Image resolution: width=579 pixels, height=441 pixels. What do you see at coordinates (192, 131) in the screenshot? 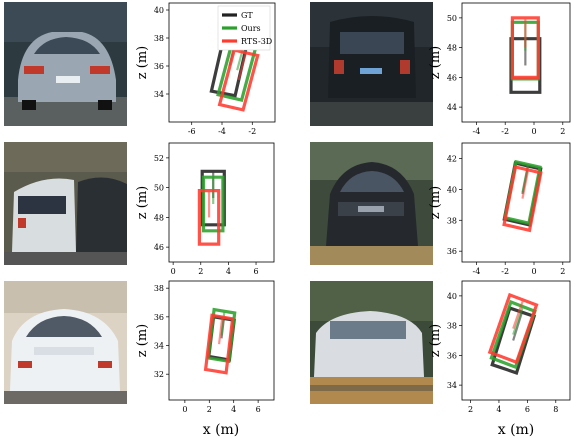
I see `x-tick-label: -6` at bounding box center [192, 131].